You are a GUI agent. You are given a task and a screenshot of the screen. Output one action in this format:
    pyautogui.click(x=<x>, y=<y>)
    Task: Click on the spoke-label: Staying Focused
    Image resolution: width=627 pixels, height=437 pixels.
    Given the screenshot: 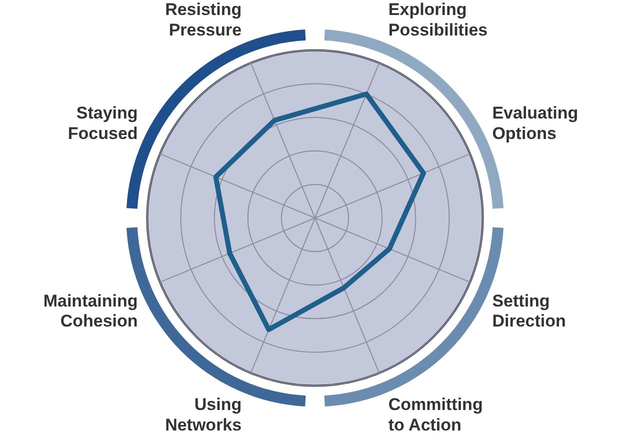 What is the action you would take?
    pyautogui.click(x=103, y=124)
    